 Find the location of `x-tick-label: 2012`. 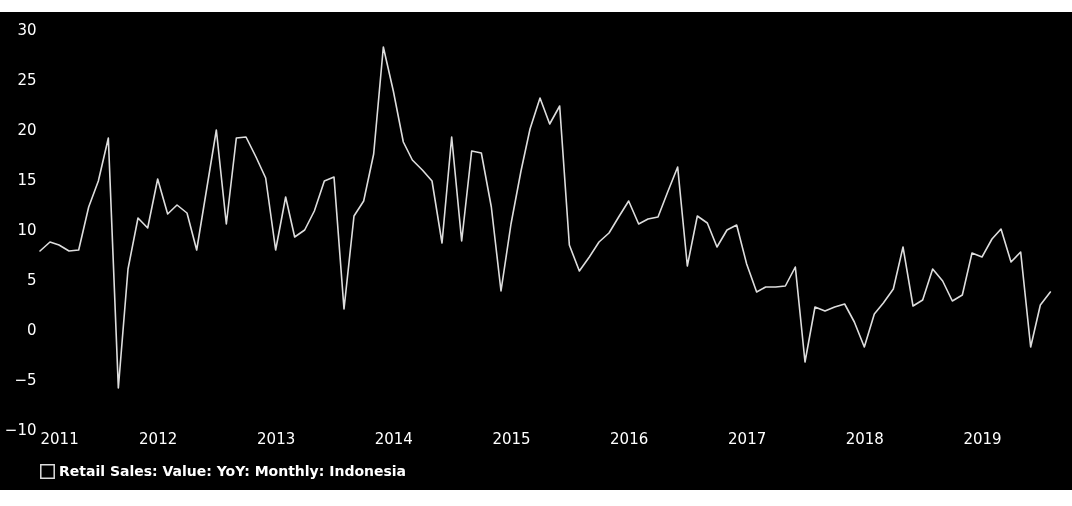

x-tick-label: 2012 is located at coordinates (158, 438).